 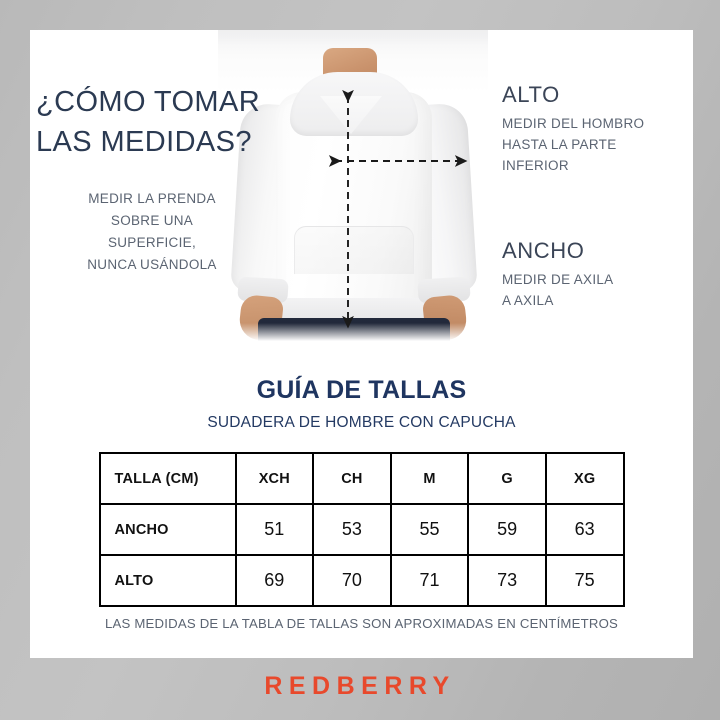 I want to click on alto-desc-line-2: HASTA LA PARTE, so click(x=559, y=145).